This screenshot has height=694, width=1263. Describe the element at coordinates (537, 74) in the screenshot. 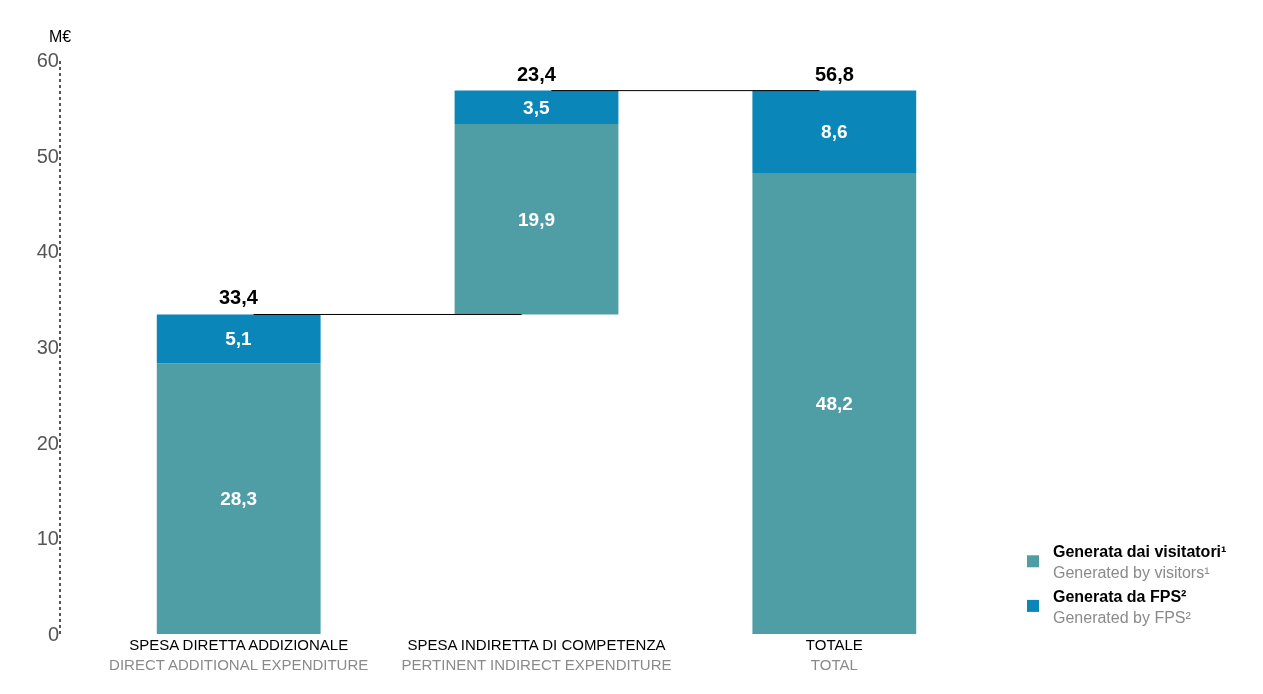

I see `total-label: 23,4` at that location.